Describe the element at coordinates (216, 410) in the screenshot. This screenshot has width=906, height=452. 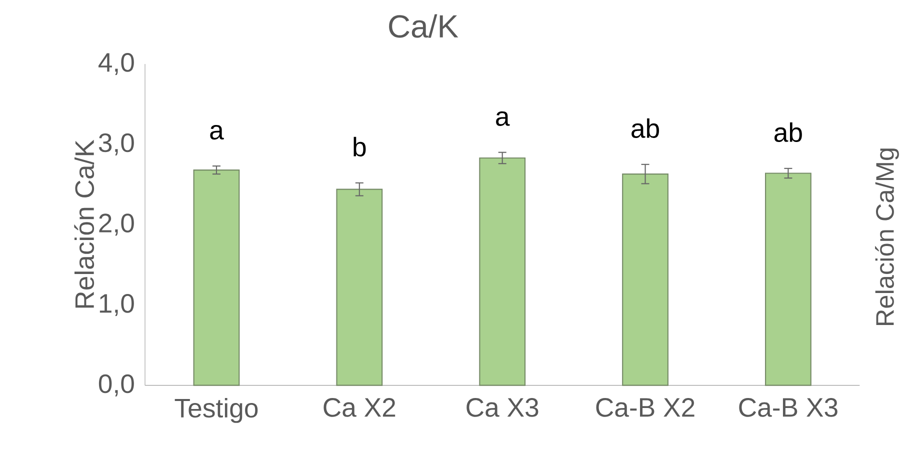
I see `x-tick-label: Testigo` at that location.